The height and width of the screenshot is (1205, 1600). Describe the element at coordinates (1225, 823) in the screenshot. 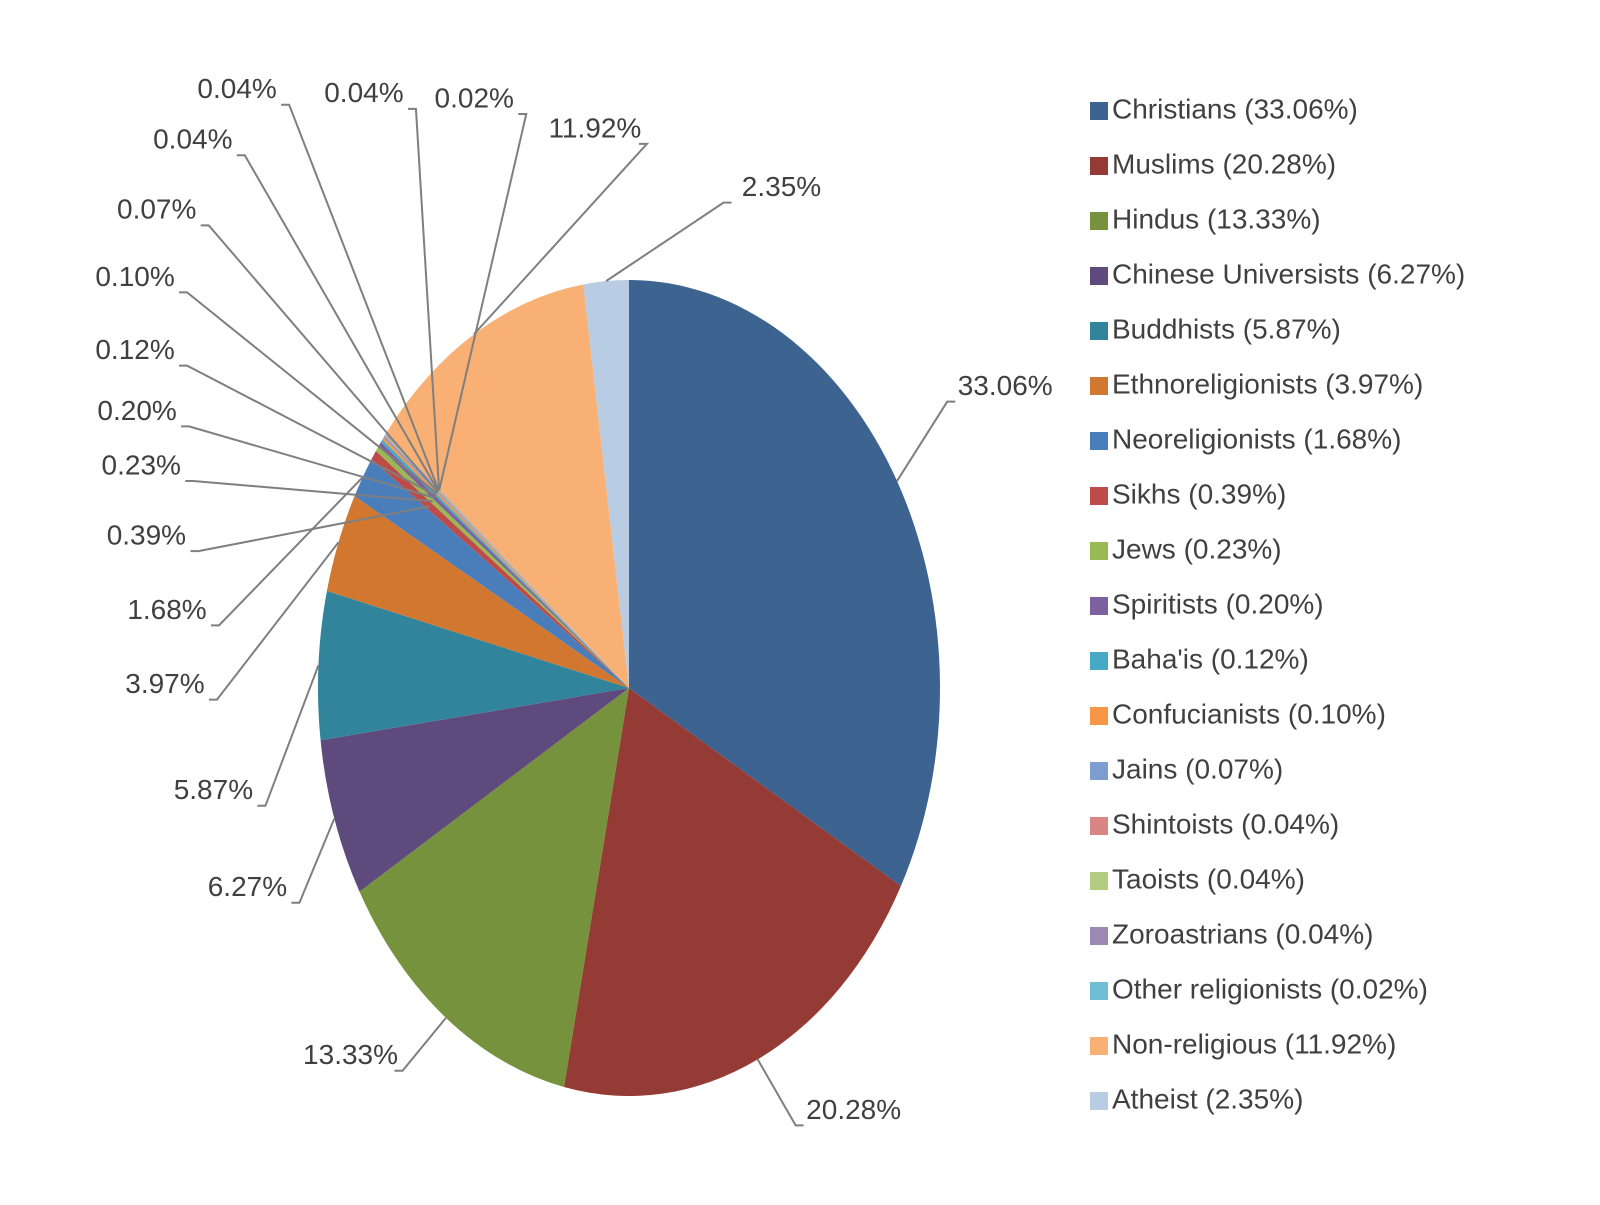

I see `legend-label: Shintoists (0.04%)` at that location.